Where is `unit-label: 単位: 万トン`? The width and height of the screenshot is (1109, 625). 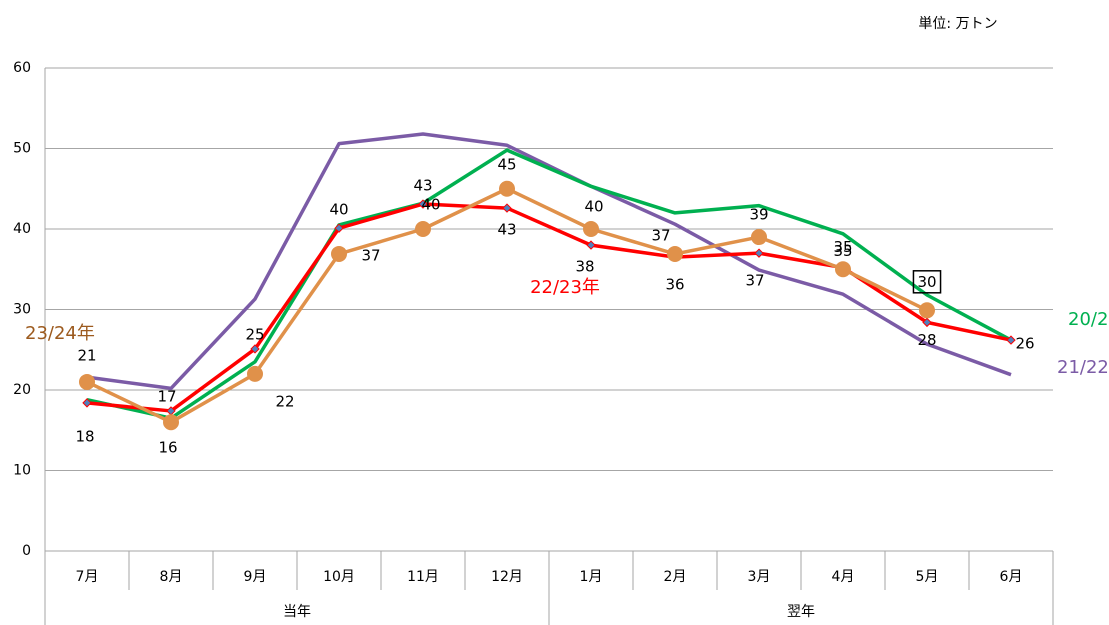
unit-label: 単位: 万トン is located at coordinates (957, 24).